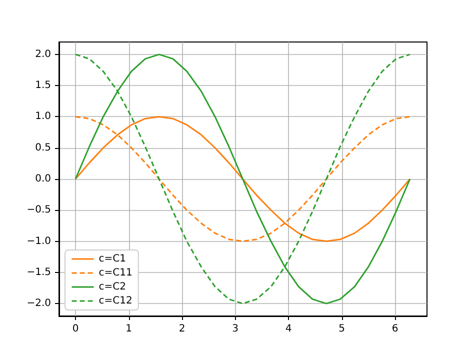  I want to click on legend-label: c=C11, so click(115, 273).